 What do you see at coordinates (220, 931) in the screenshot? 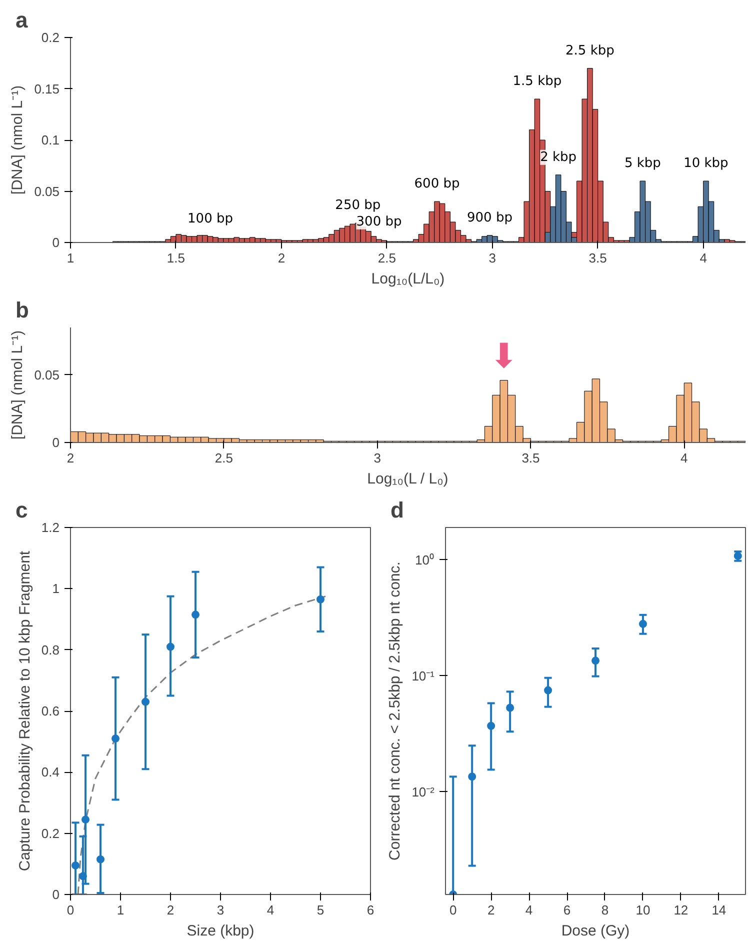
I see `x-axis-title: Size (kbp)` at bounding box center [220, 931].